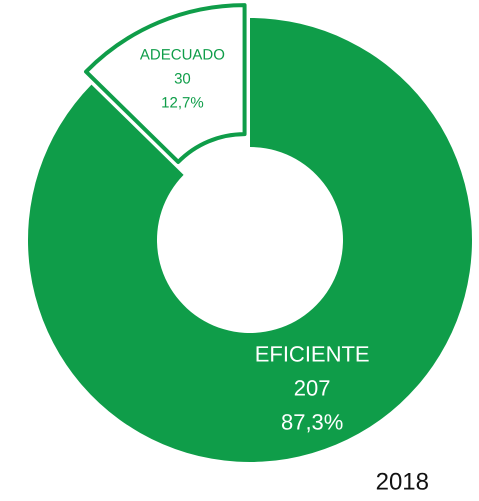 This screenshot has height=501, width=479. Describe the element at coordinates (402, 482) in the screenshot. I see `text: 2018` at that location.